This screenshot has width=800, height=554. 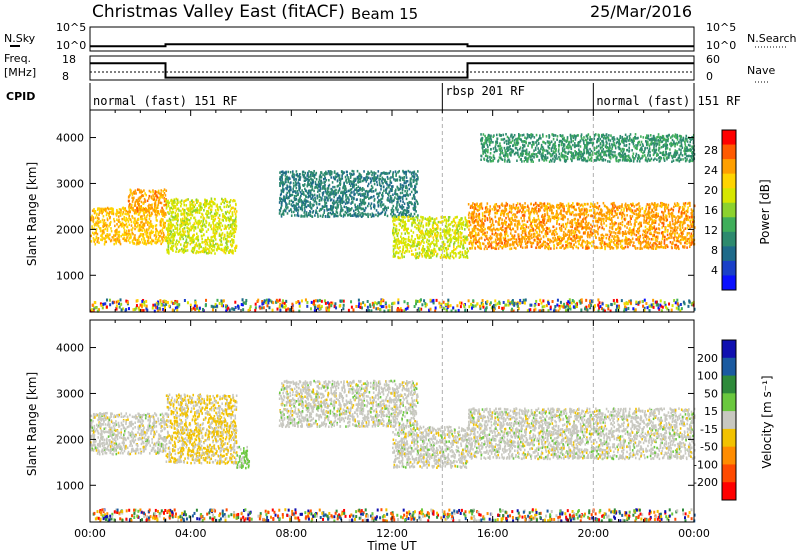 What do you see at coordinates (484, 91) in the screenshot?
I see `cpid-segment-label-1: rbsp 201 RF` at bounding box center [484, 91].